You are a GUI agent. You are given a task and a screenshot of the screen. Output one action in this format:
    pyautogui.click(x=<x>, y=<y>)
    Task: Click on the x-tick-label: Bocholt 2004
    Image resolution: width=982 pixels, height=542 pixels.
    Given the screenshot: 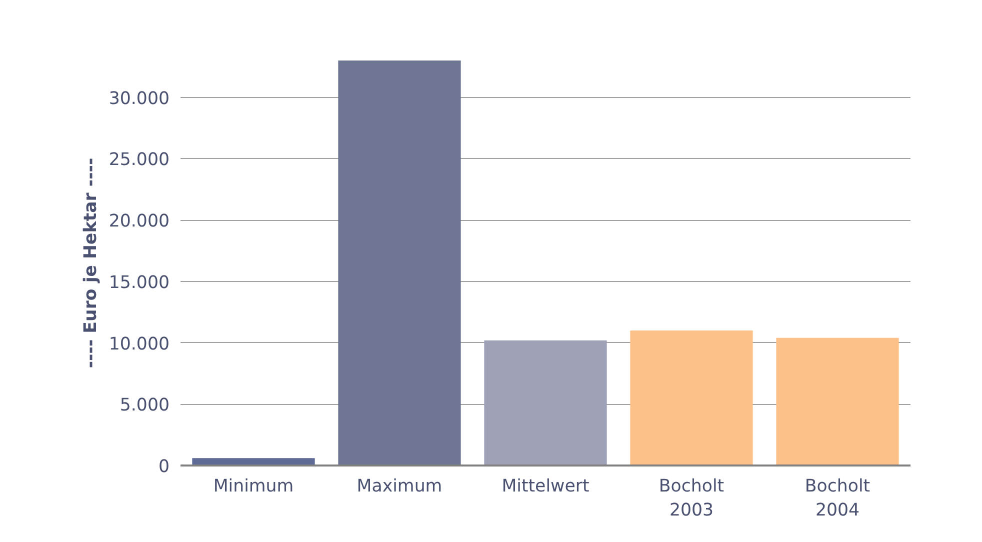 What is the action you would take?
    pyautogui.click(x=837, y=498)
    